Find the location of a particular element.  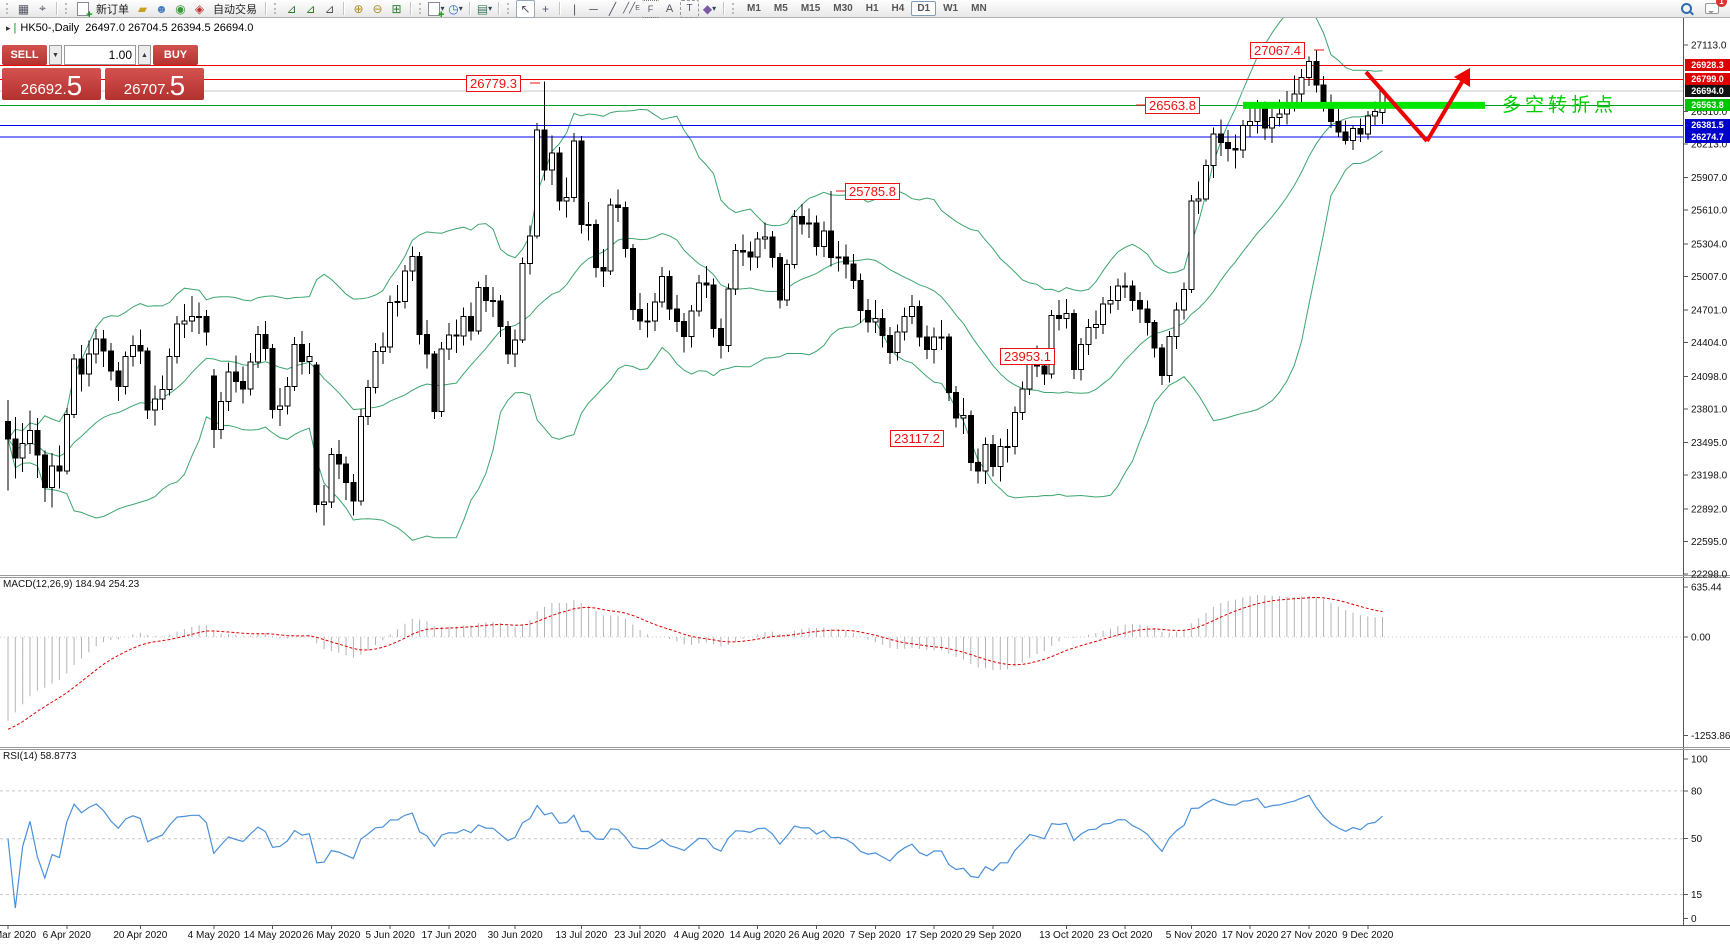

navigator-icon: ◉ is located at coordinates (180, 8).